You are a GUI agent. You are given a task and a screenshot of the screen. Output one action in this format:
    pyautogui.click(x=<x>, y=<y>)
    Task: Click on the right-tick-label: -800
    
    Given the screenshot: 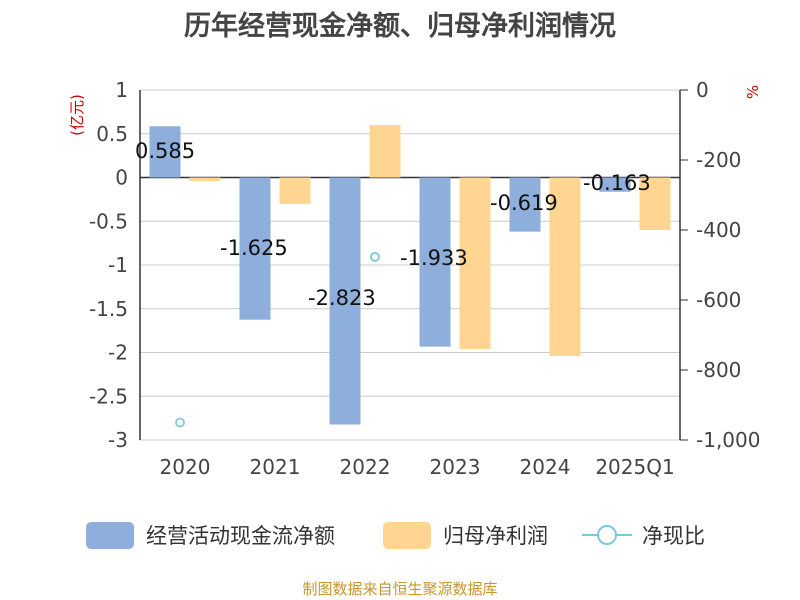 What is the action you would take?
    pyautogui.click(x=718, y=370)
    